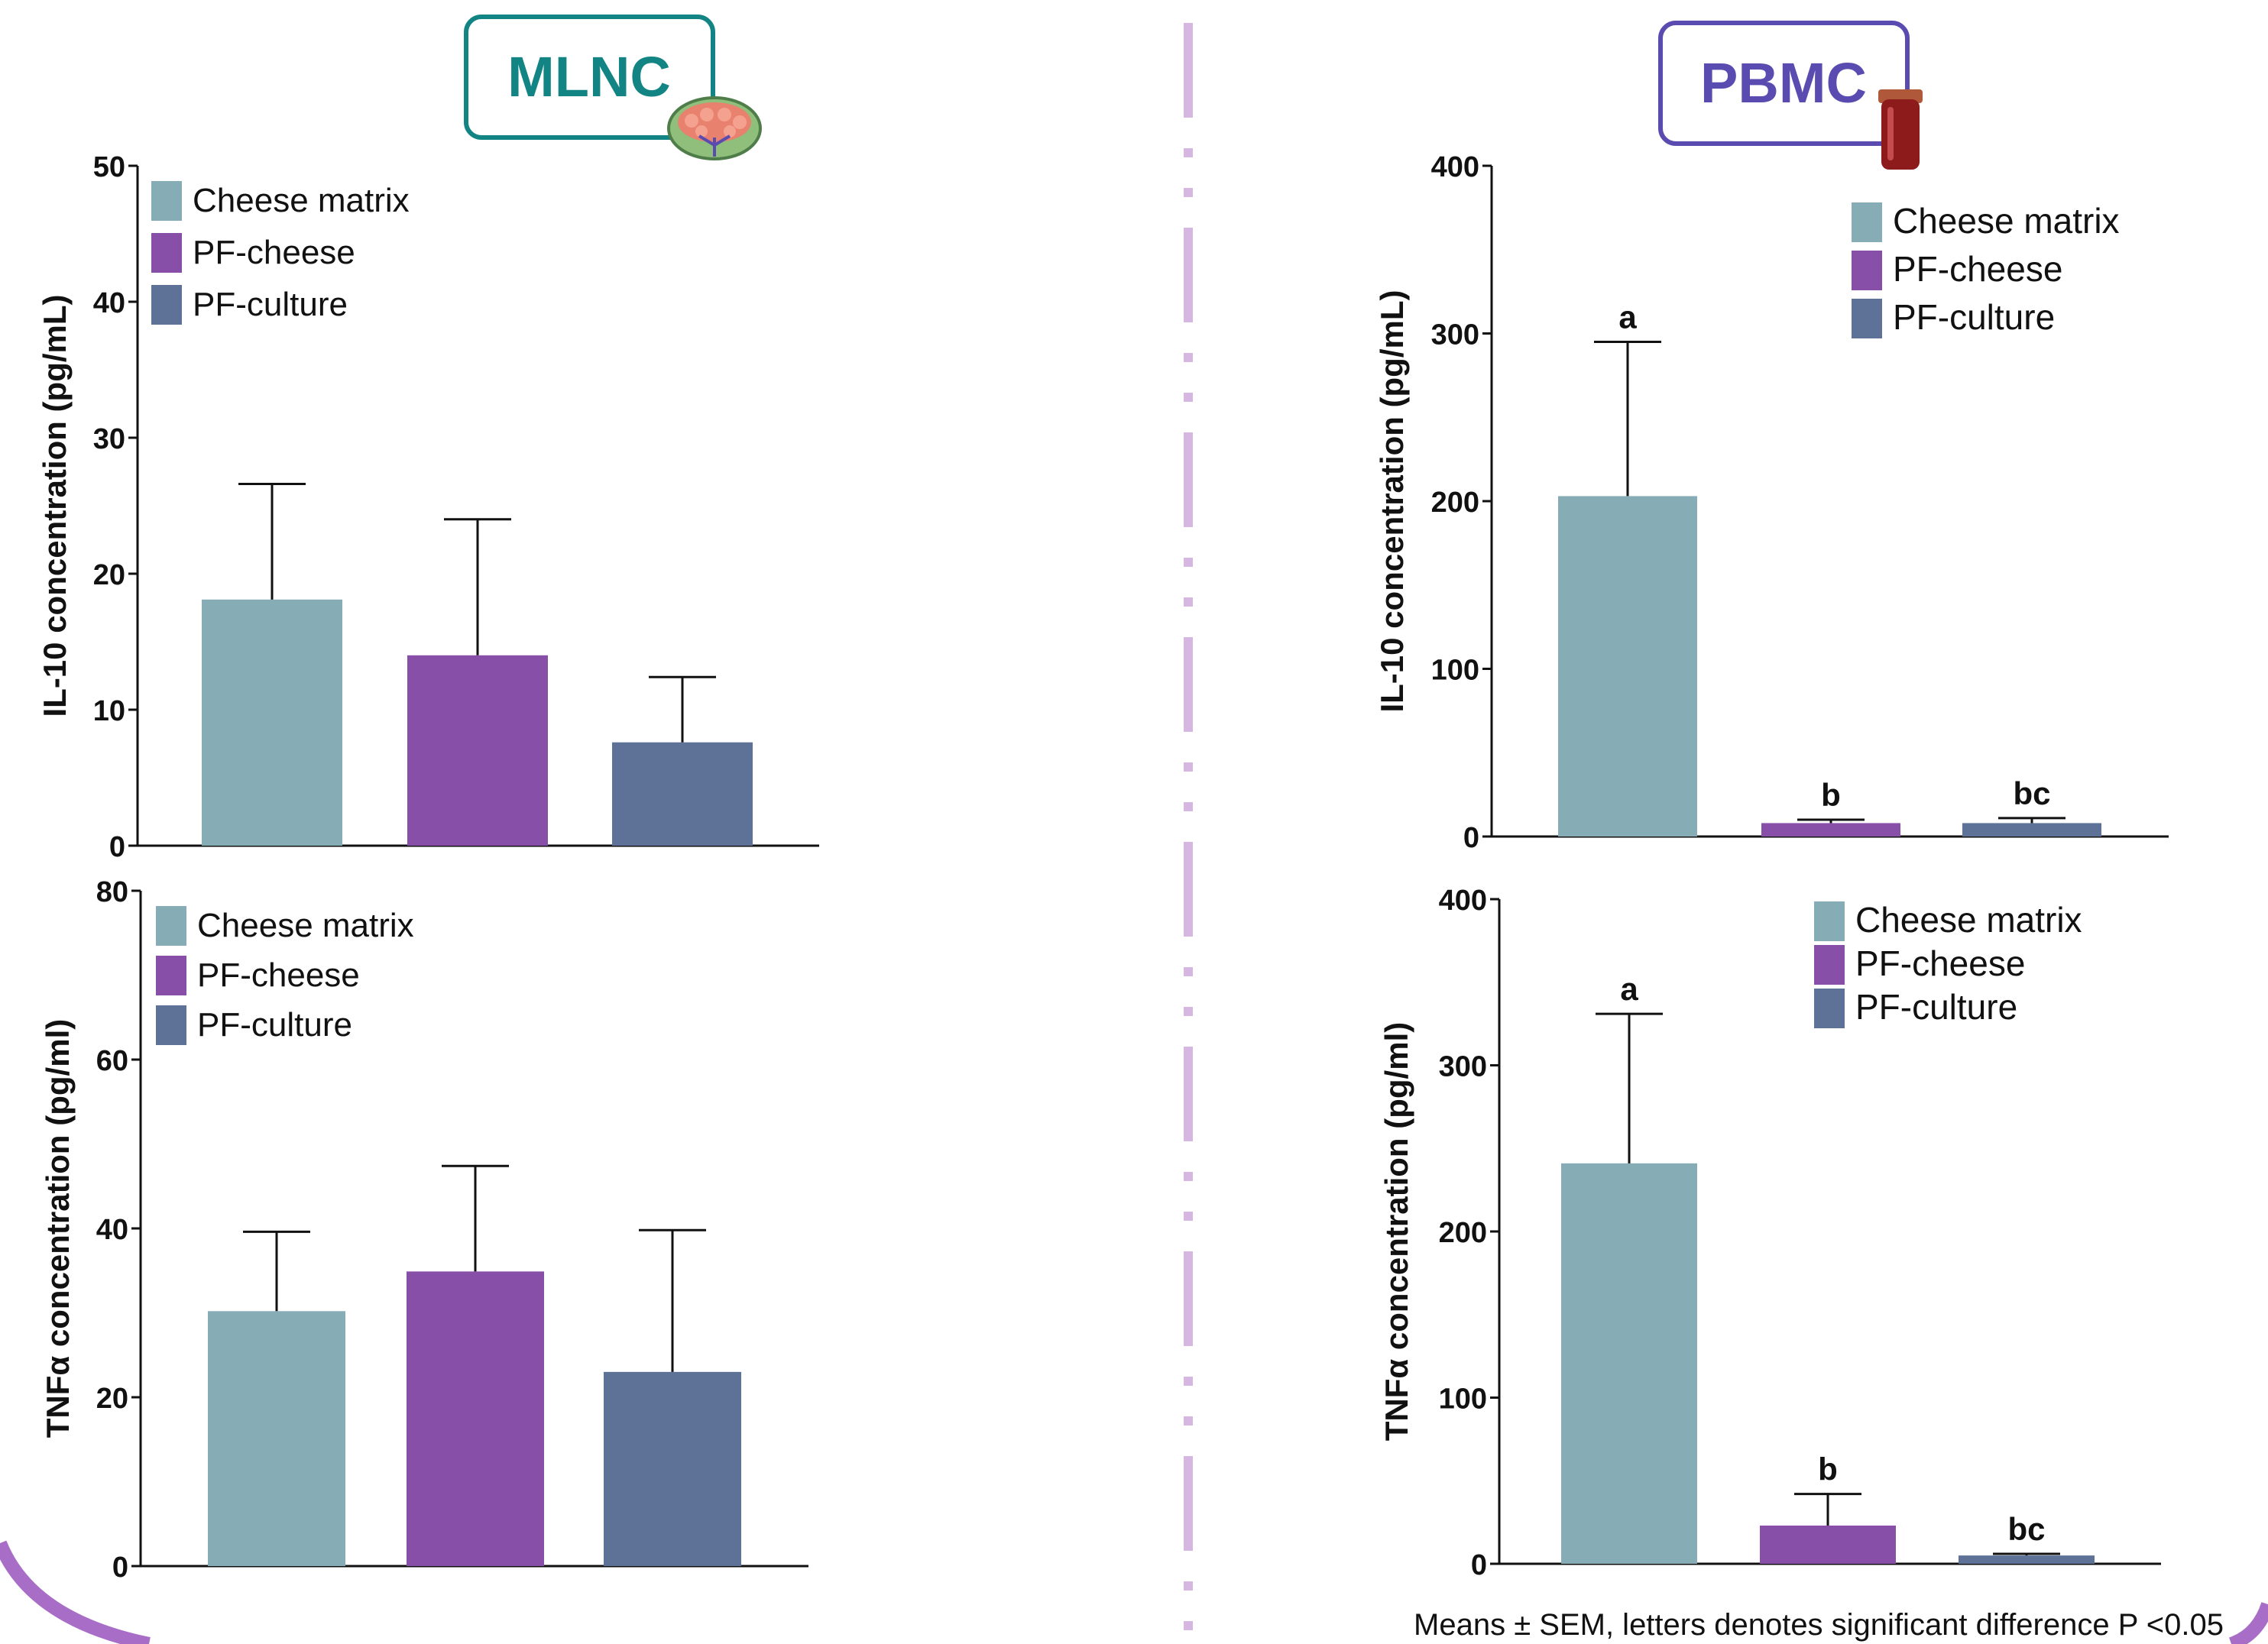  I want to click on mlnc-il10-y-tick-label: 20, so click(109, 575).